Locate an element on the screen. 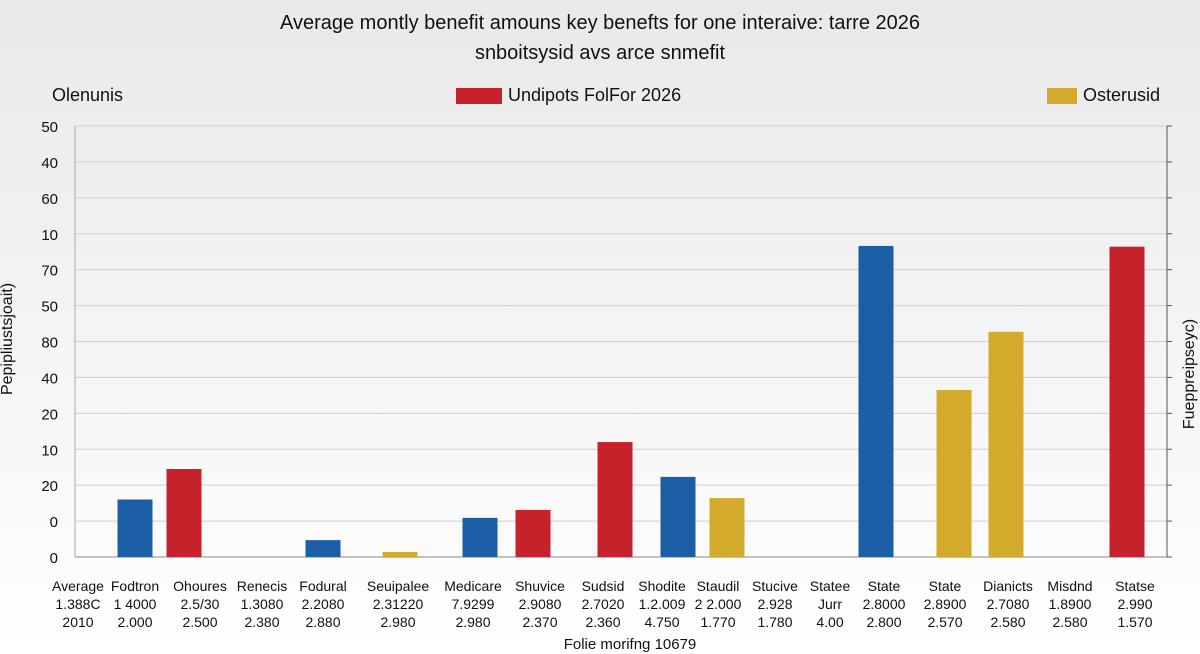 This screenshot has height=654, width=1200. x-tick-name: Stucive is located at coordinates (775, 586).